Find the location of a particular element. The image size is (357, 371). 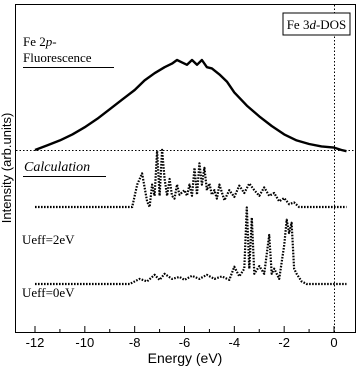

x-tick-label: -8 is located at coordinates (135, 342).